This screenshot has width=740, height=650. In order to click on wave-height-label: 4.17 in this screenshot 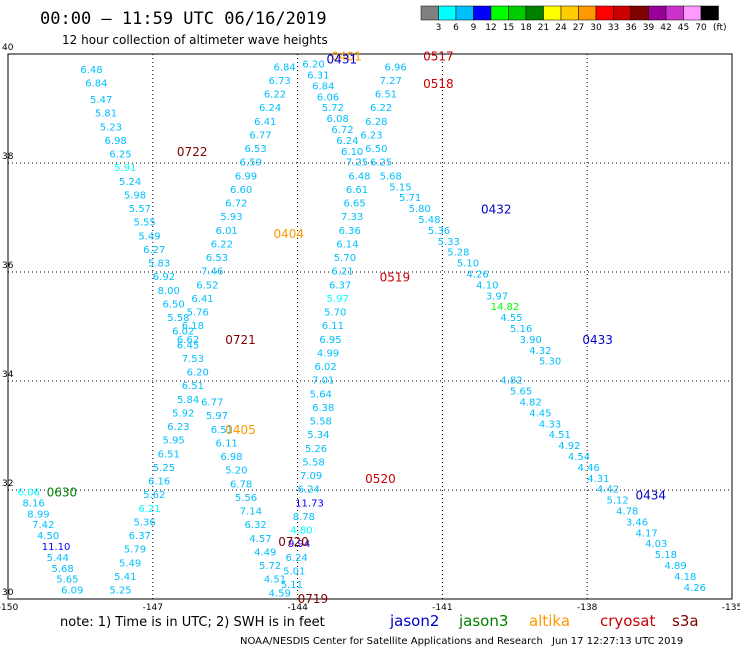, I will do `click(646, 533)`.